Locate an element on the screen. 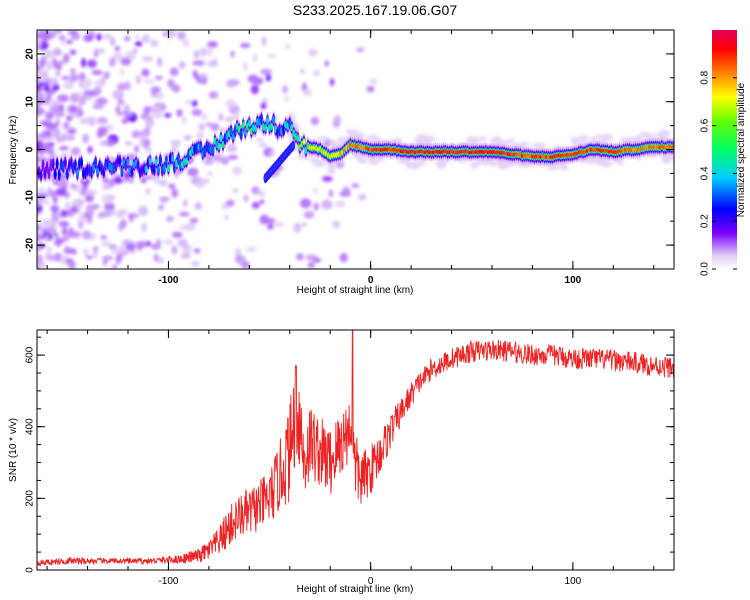 Image resolution: width=750 pixels, height=600 pixels. y-tick-label: -20 is located at coordinates (30, 244).